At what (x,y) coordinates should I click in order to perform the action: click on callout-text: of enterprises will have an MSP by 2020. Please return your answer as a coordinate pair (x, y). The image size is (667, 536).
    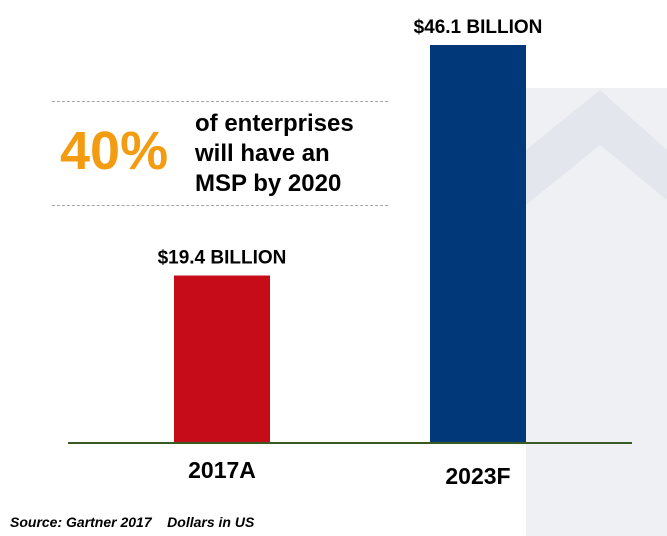
    Looking at the image, I should click on (290, 154).